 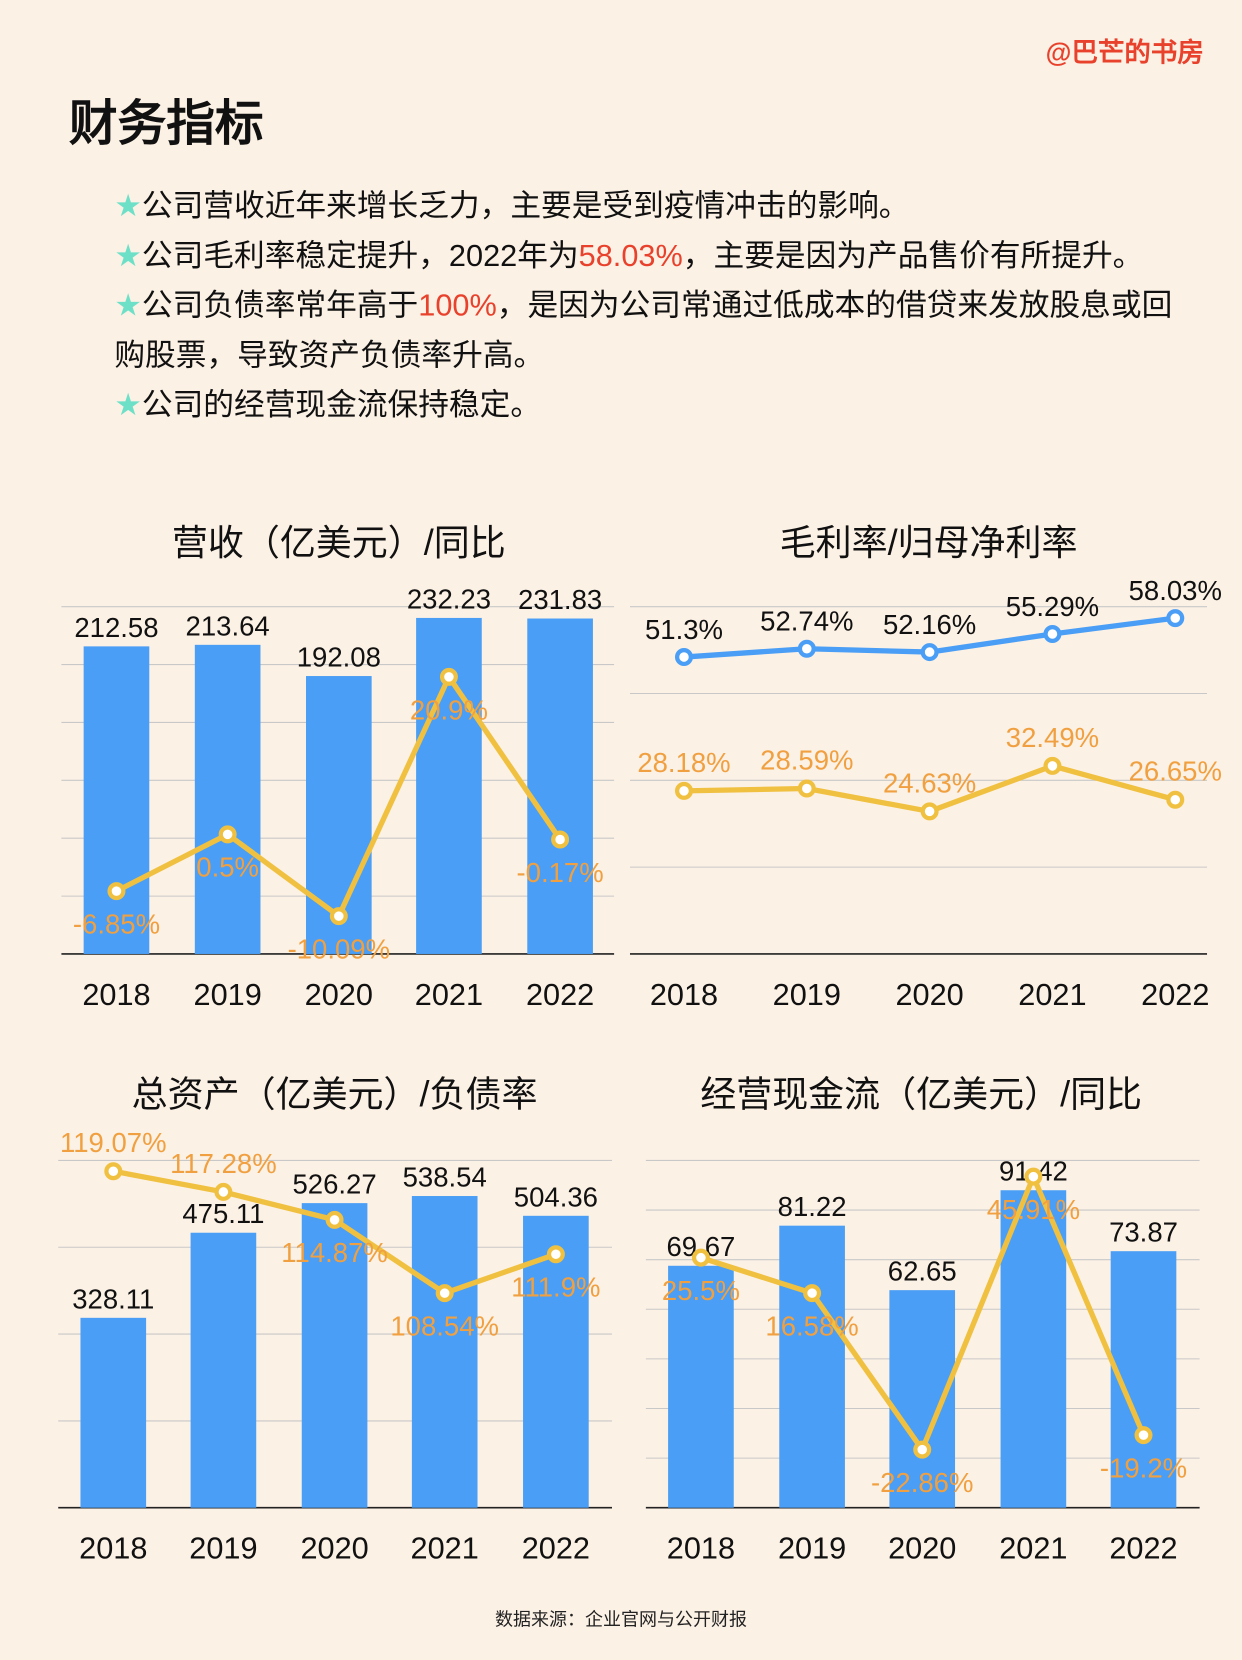 I want to click on bar-value-label: 538.54, so click(x=445, y=1176).